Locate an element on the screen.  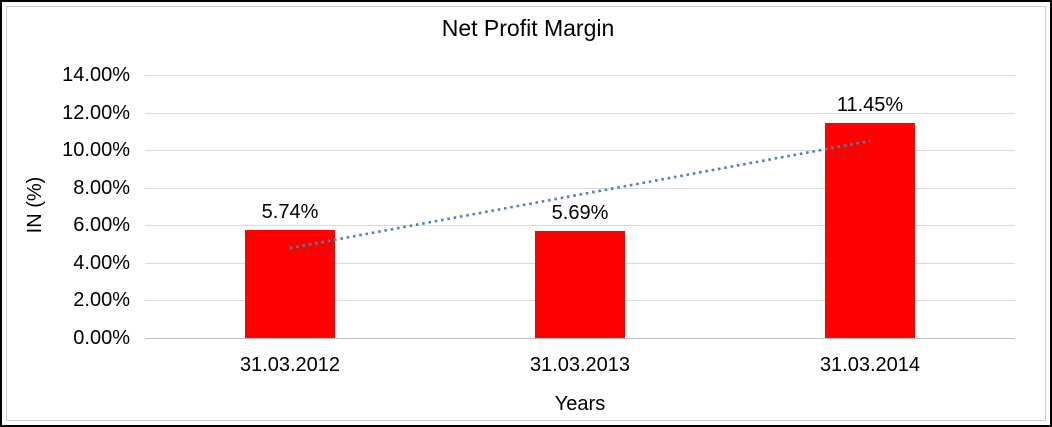
y-tick-label: 8.00% is located at coordinates (101, 187).